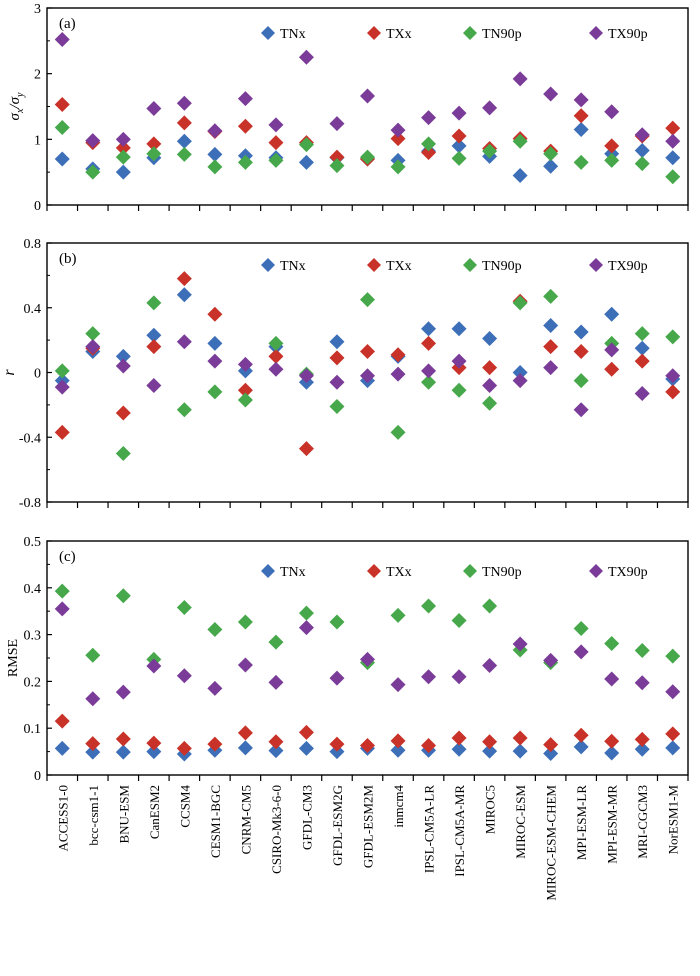  I want to click on point-txx-ccsm4, so click(184, 123).